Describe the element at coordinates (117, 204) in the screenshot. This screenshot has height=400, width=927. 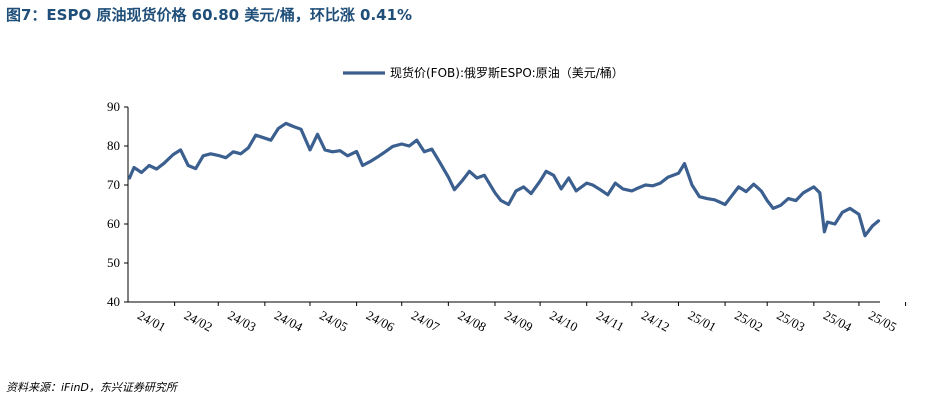
I see `y-axis-ticks: 40 50 60 70 80 90` at that location.